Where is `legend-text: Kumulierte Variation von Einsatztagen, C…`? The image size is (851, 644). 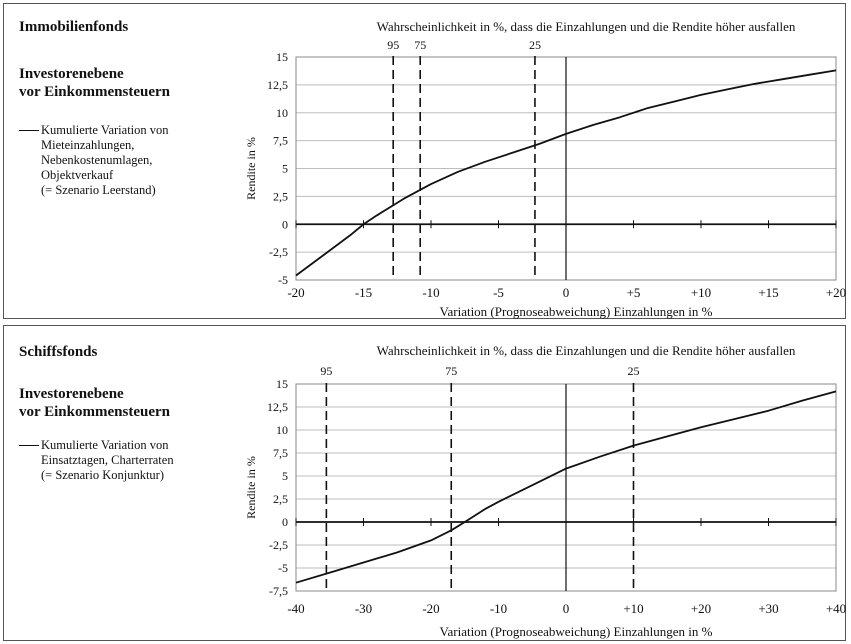 legend-text: Kumulierte Variation von Einsatztagen, C… is located at coordinates (141, 460).